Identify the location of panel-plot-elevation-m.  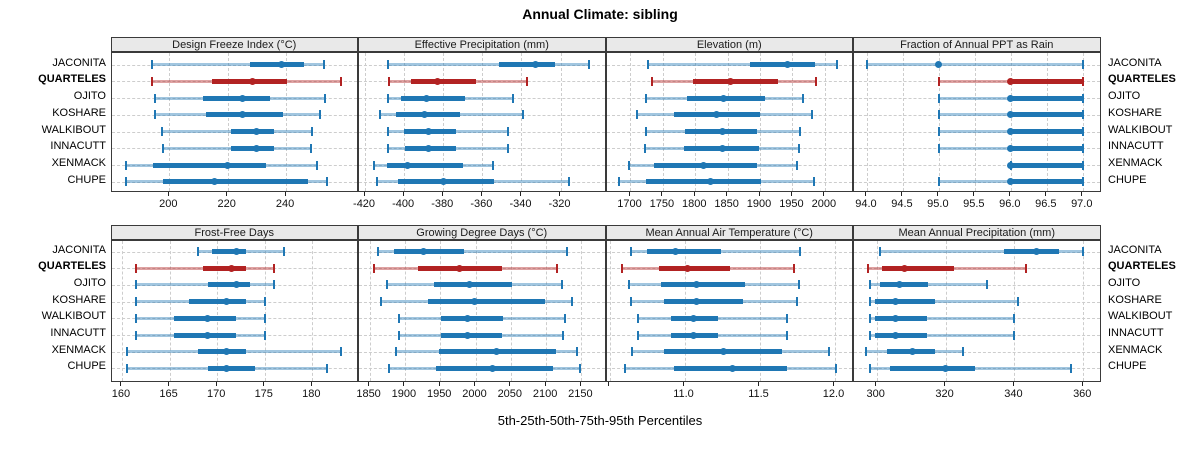
(729, 122).